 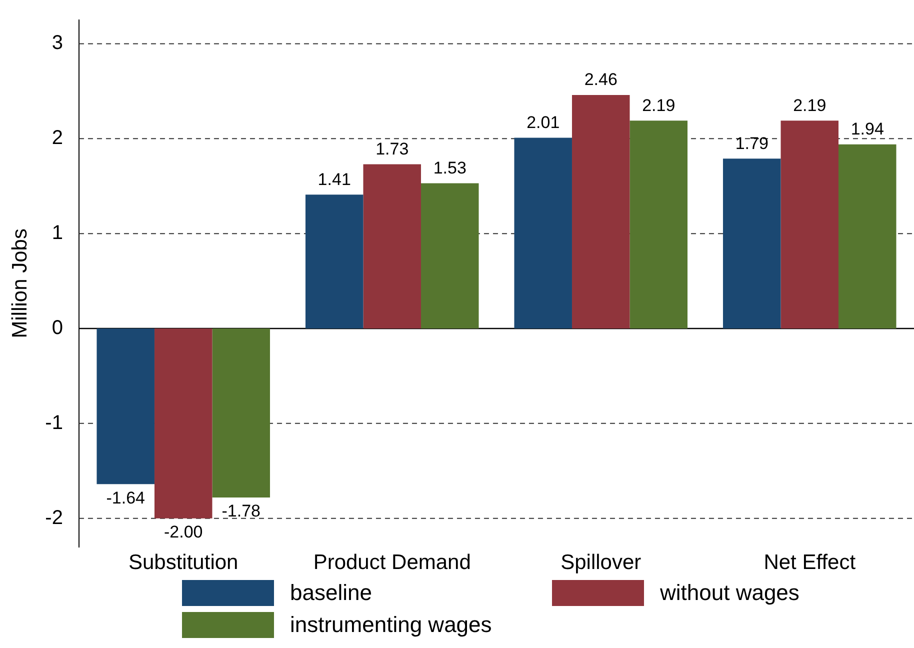 What do you see at coordinates (751, 143) in the screenshot?
I see `data-label: 1.79` at bounding box center [751, 143].